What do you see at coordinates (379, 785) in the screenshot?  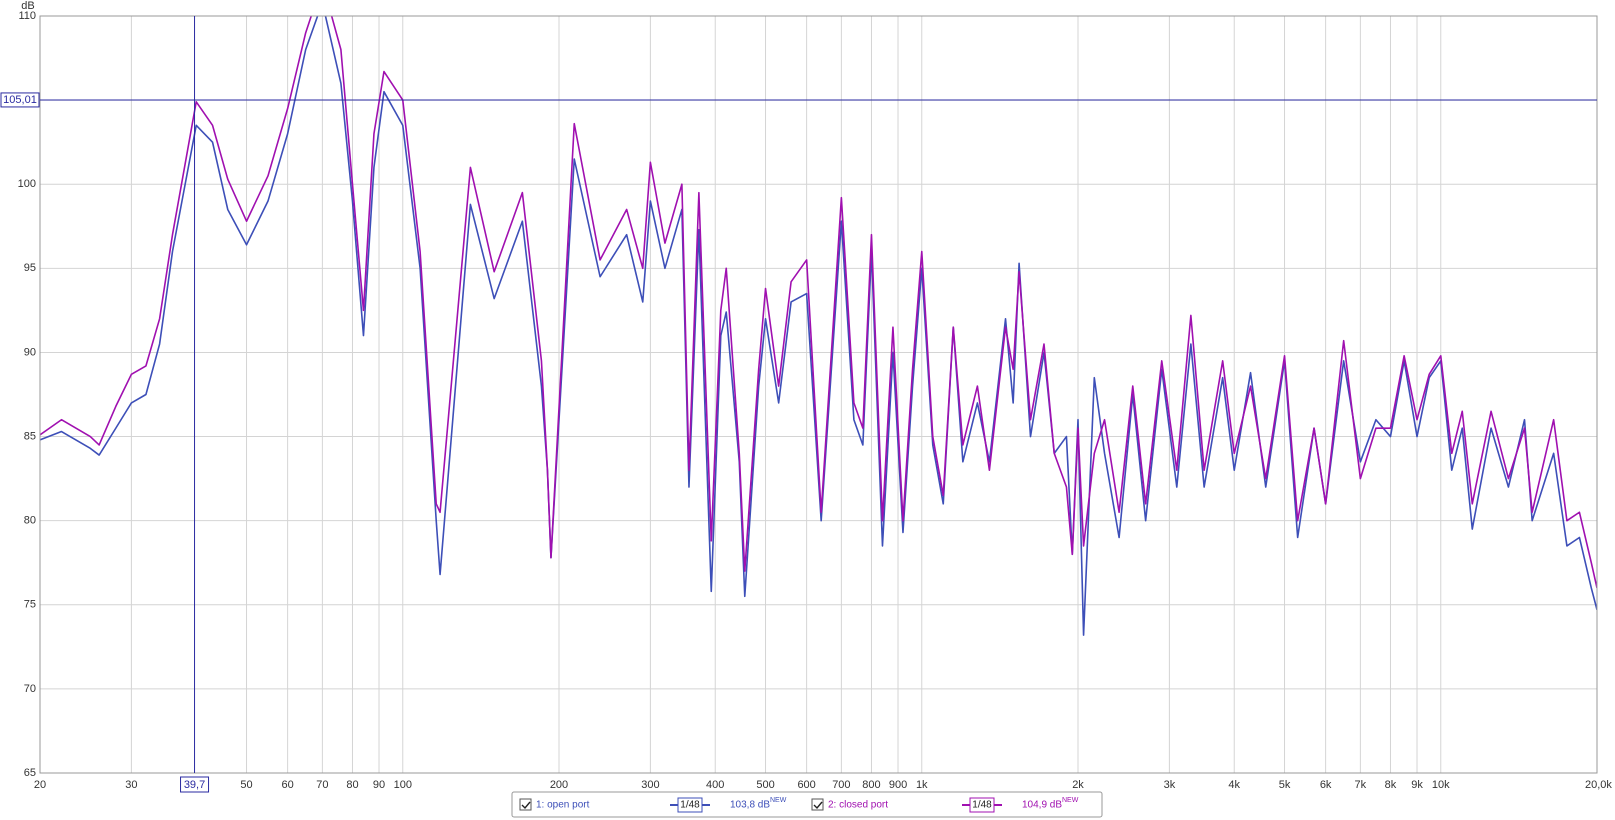 I see `x-tick-label: 90` at bounding box center [379, 785].